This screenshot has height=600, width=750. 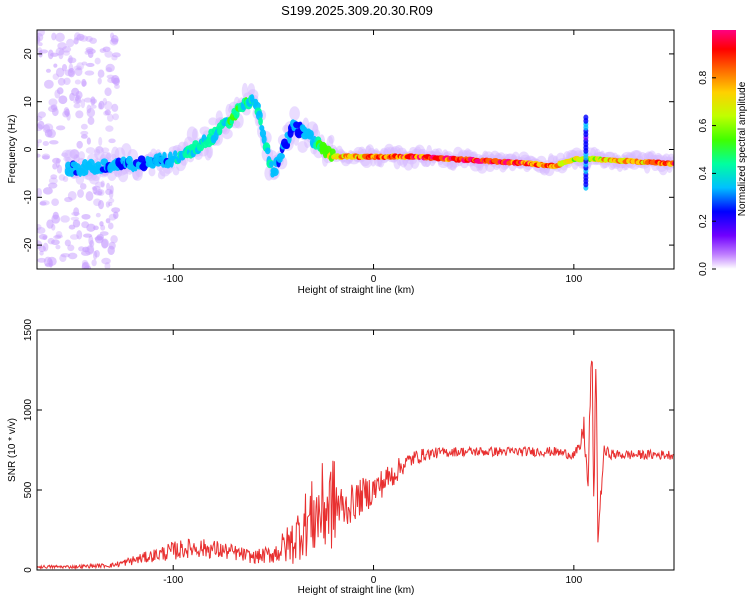 What do you see at coordinates (573, 279) in the screenshot?
I see `spectrogram-x-tick-label: 100` at bounding box center [573, 279].